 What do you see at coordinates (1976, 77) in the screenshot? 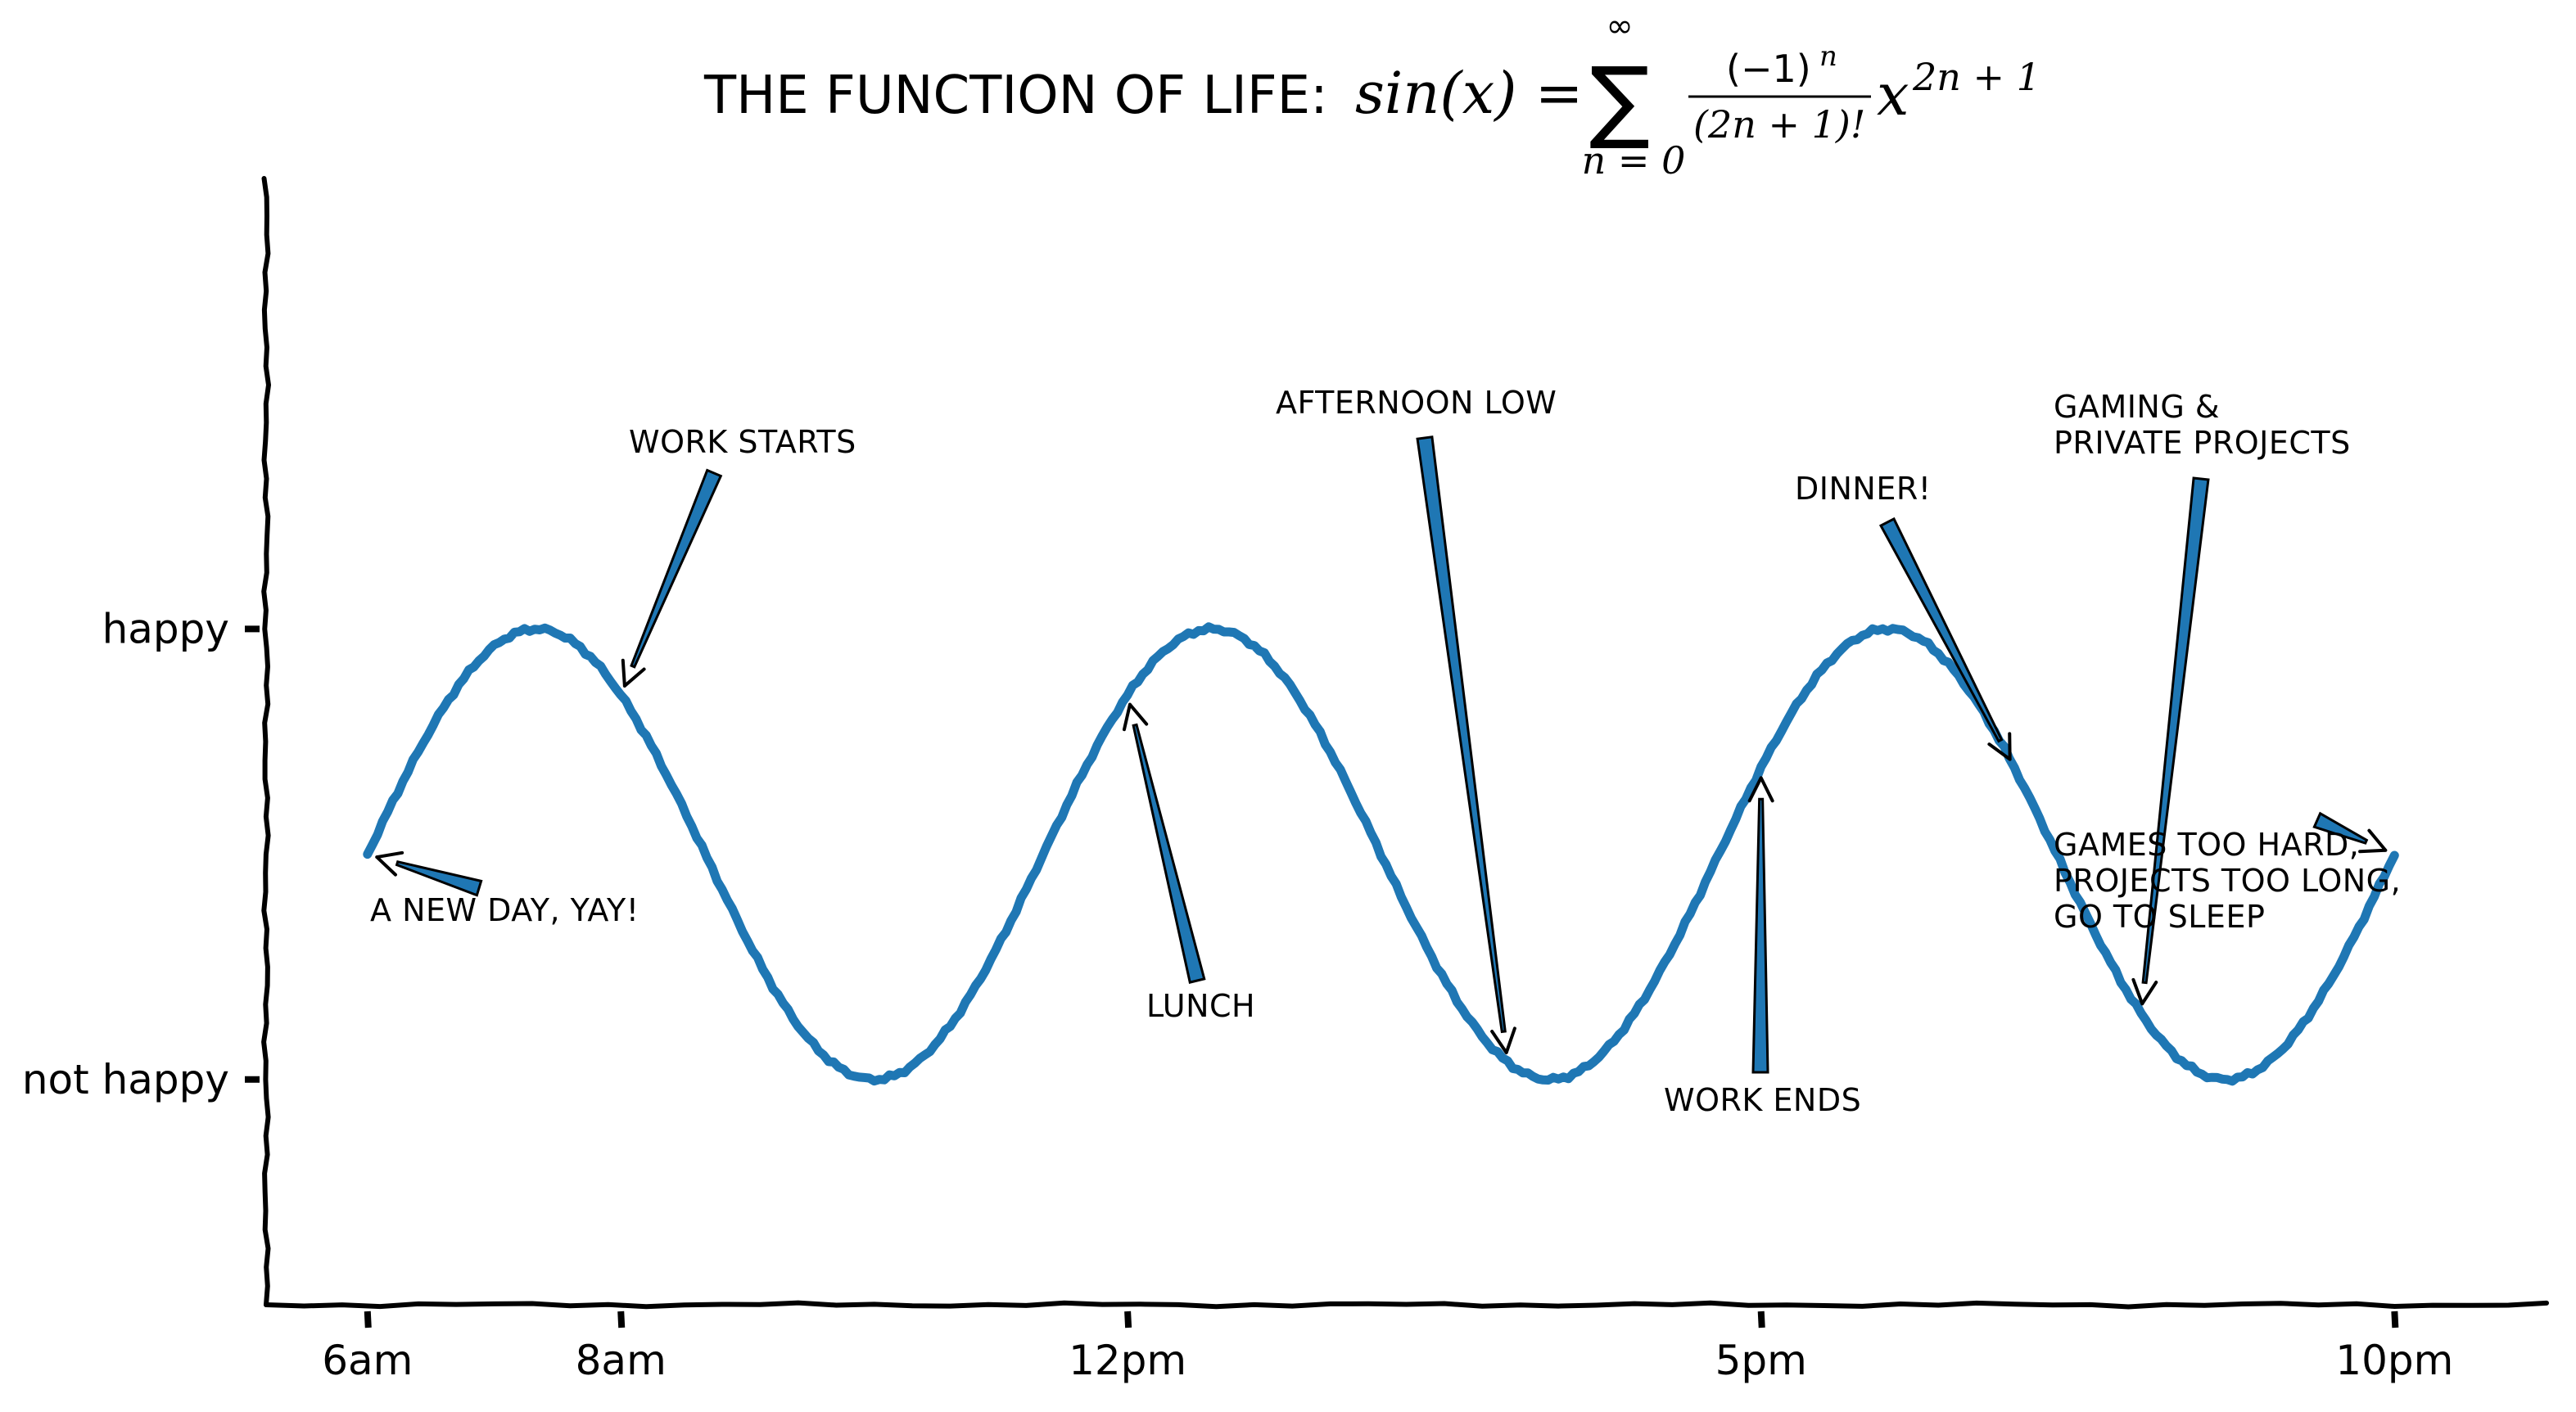
I see `title-x-exponent: 2n + 1` at bounding box center [1976, 77].